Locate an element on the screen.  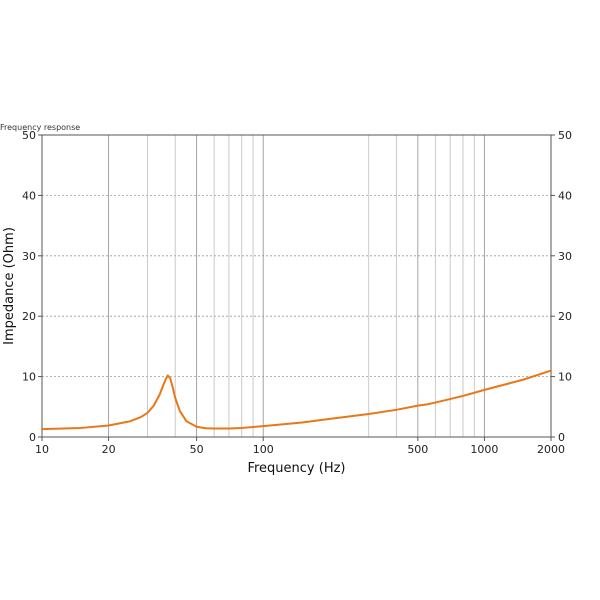
y-tick-label-right: 40 is located at coordinates (565, 195).